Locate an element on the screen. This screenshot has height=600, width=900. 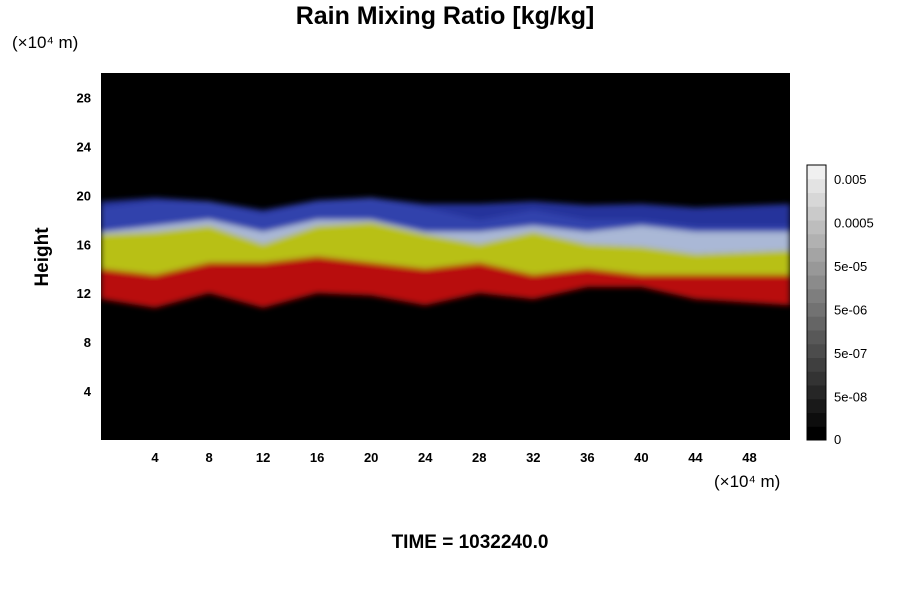
x-tick-label: 8 is located at coordinates (208, 457).